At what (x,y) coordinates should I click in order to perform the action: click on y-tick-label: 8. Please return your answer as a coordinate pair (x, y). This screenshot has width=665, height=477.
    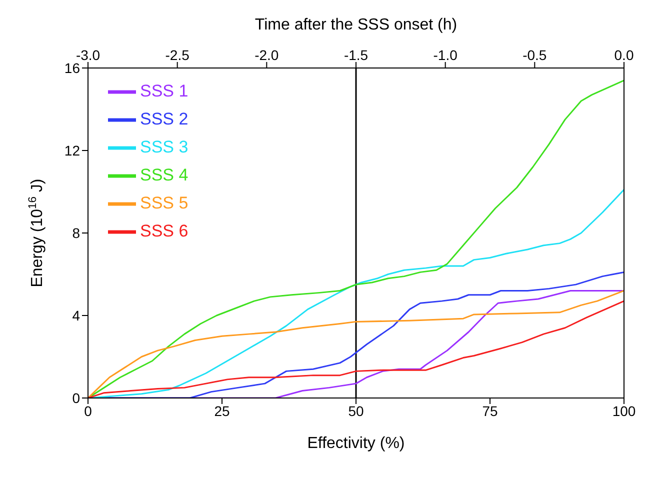
    Looking at the image, I should click on (76, 232).